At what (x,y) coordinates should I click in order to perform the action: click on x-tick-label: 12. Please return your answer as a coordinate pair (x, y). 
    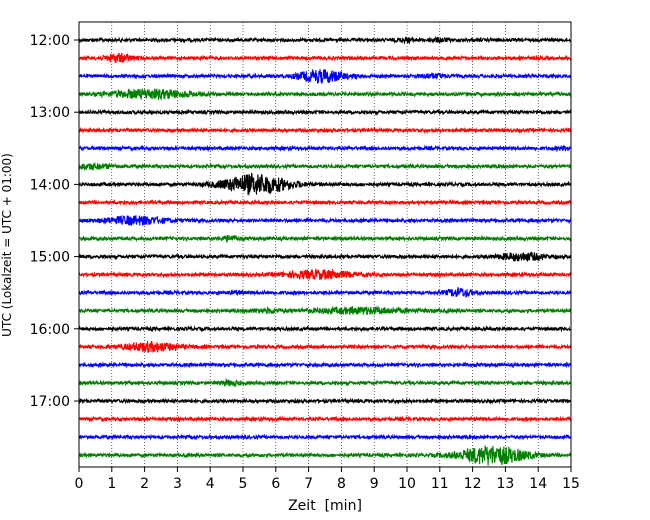
    Looking at the image, I should click on (473, 484).